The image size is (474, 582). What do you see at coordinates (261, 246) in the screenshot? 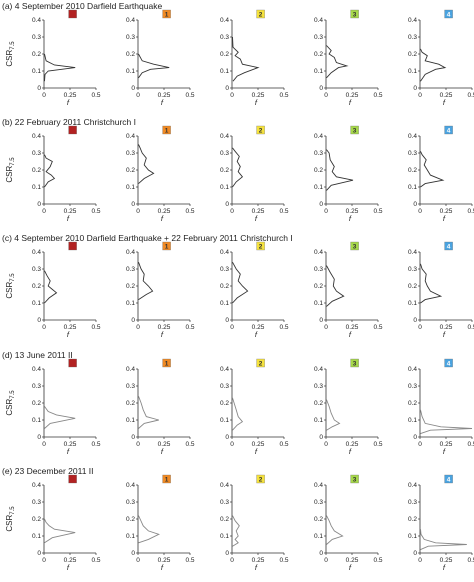
I see `site-badge-label: 2` at bounding box center [261, 246].